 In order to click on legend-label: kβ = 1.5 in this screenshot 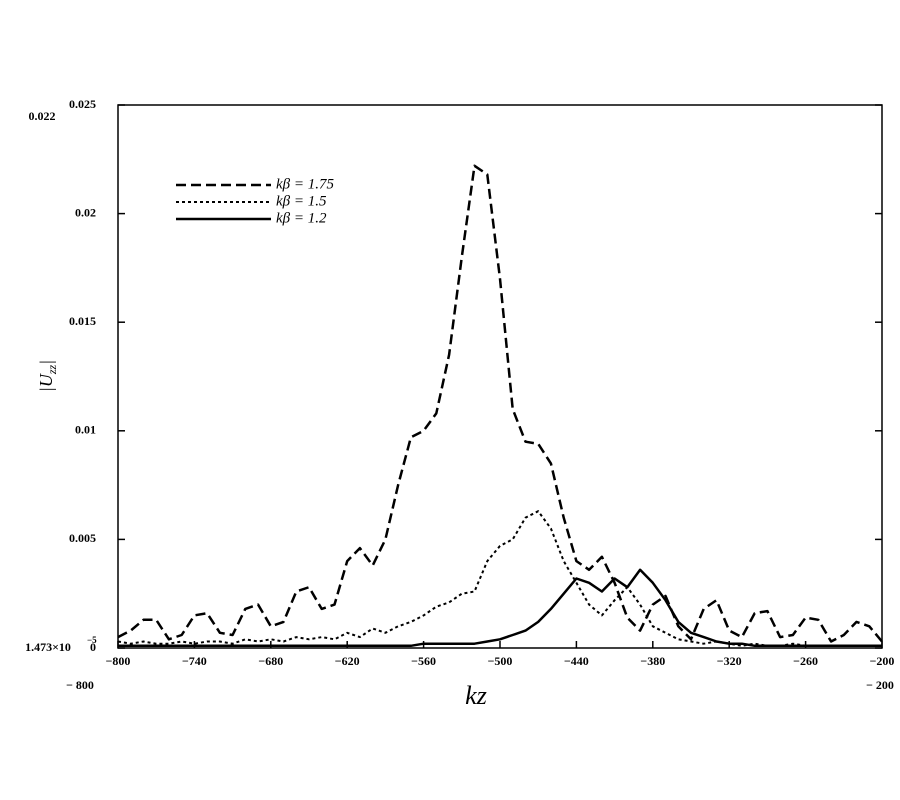, I will do `click(301, 201)`.